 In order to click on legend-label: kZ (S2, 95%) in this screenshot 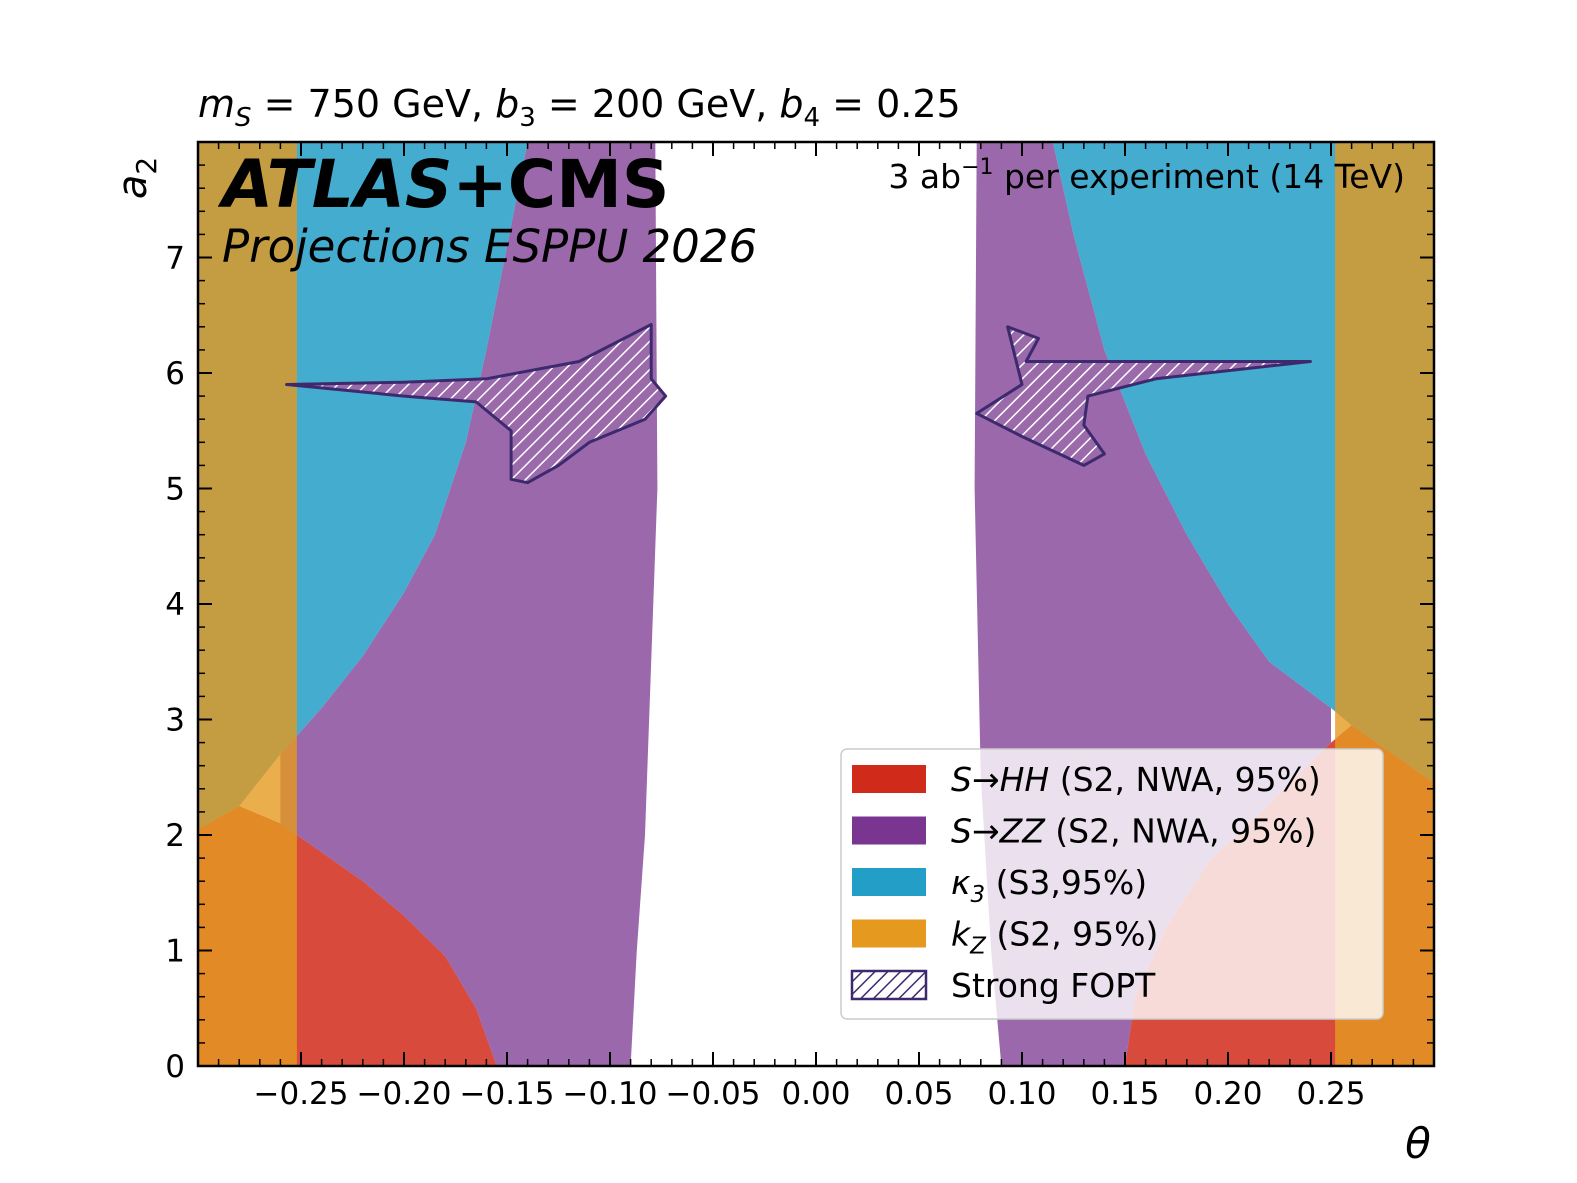, I will do `click(1054, 937)`.